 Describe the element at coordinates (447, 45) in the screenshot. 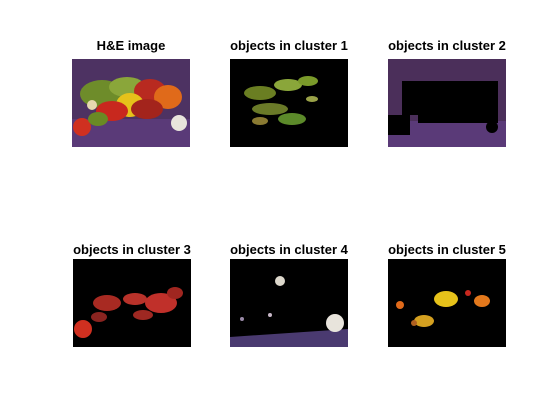

I see `panel-title-cluster-2: objects in cluster 2` at that location.